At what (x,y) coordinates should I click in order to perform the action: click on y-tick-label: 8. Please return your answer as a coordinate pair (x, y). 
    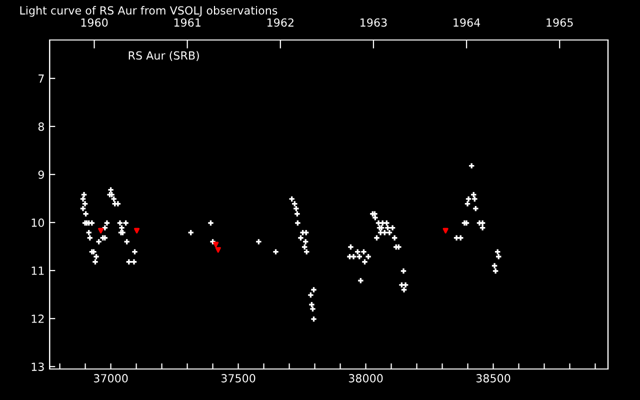
    Looking at the image, I should click on (41, 126).